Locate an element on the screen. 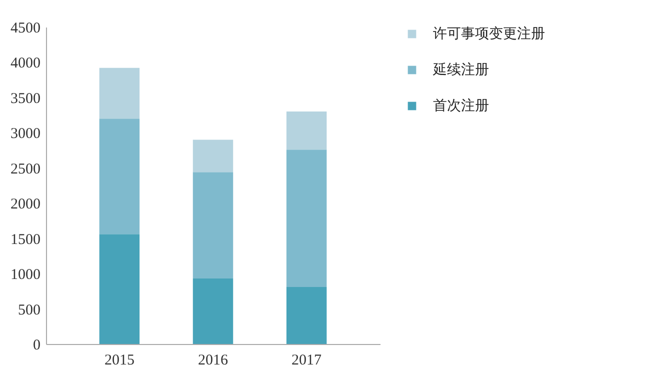  x-tick-label: 2016 is located at coordinates (213, 360).